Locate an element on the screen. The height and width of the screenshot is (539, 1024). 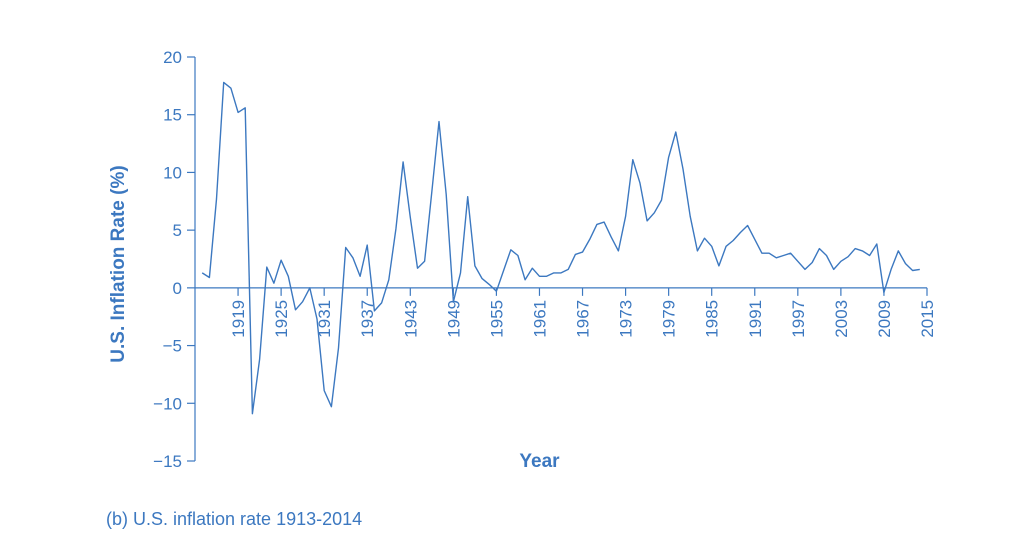
y-tick-label: 5 is located at coordinates (177, 230).